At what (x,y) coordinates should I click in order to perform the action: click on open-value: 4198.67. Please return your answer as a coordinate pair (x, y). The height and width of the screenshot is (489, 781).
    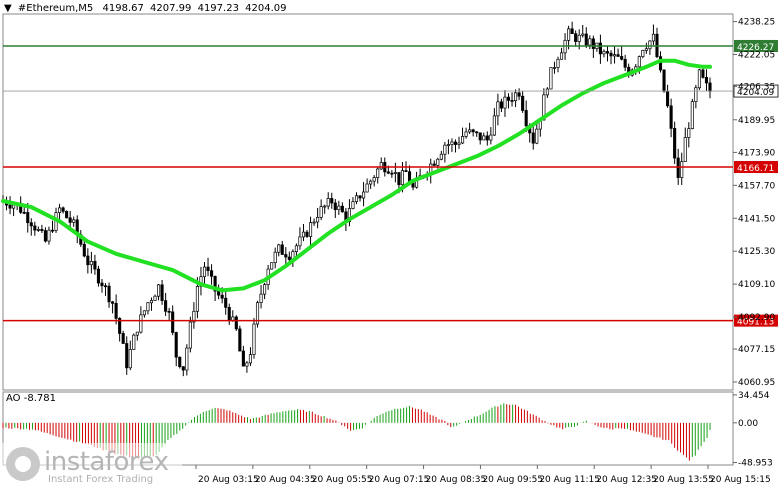
    Looking at the image, I should click on (123, 8).